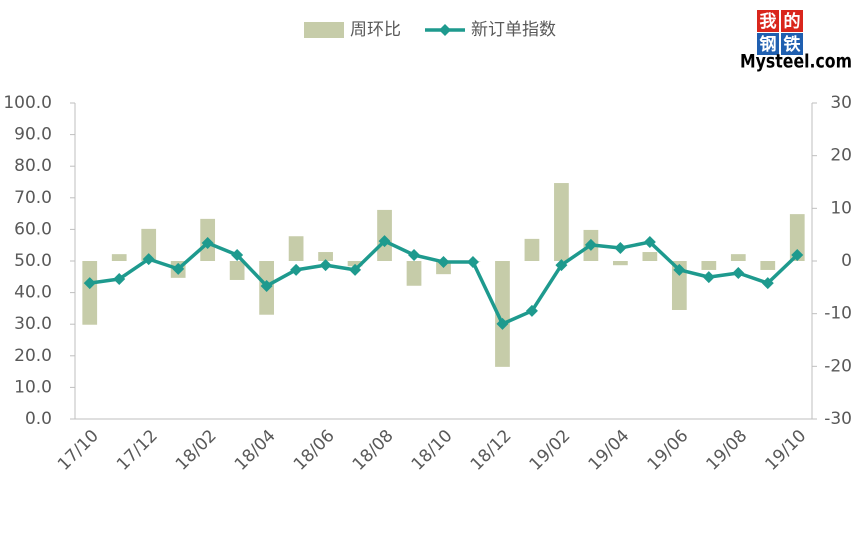  I want to click on line, so click(444, 282).